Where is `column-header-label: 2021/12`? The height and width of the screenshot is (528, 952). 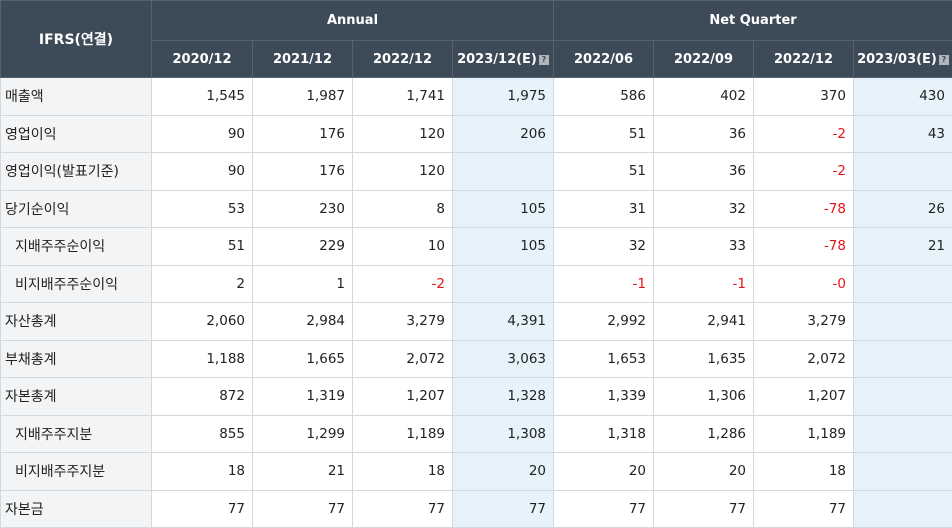 column-header-label: 2021/12 is located at coordinates (302, 59).